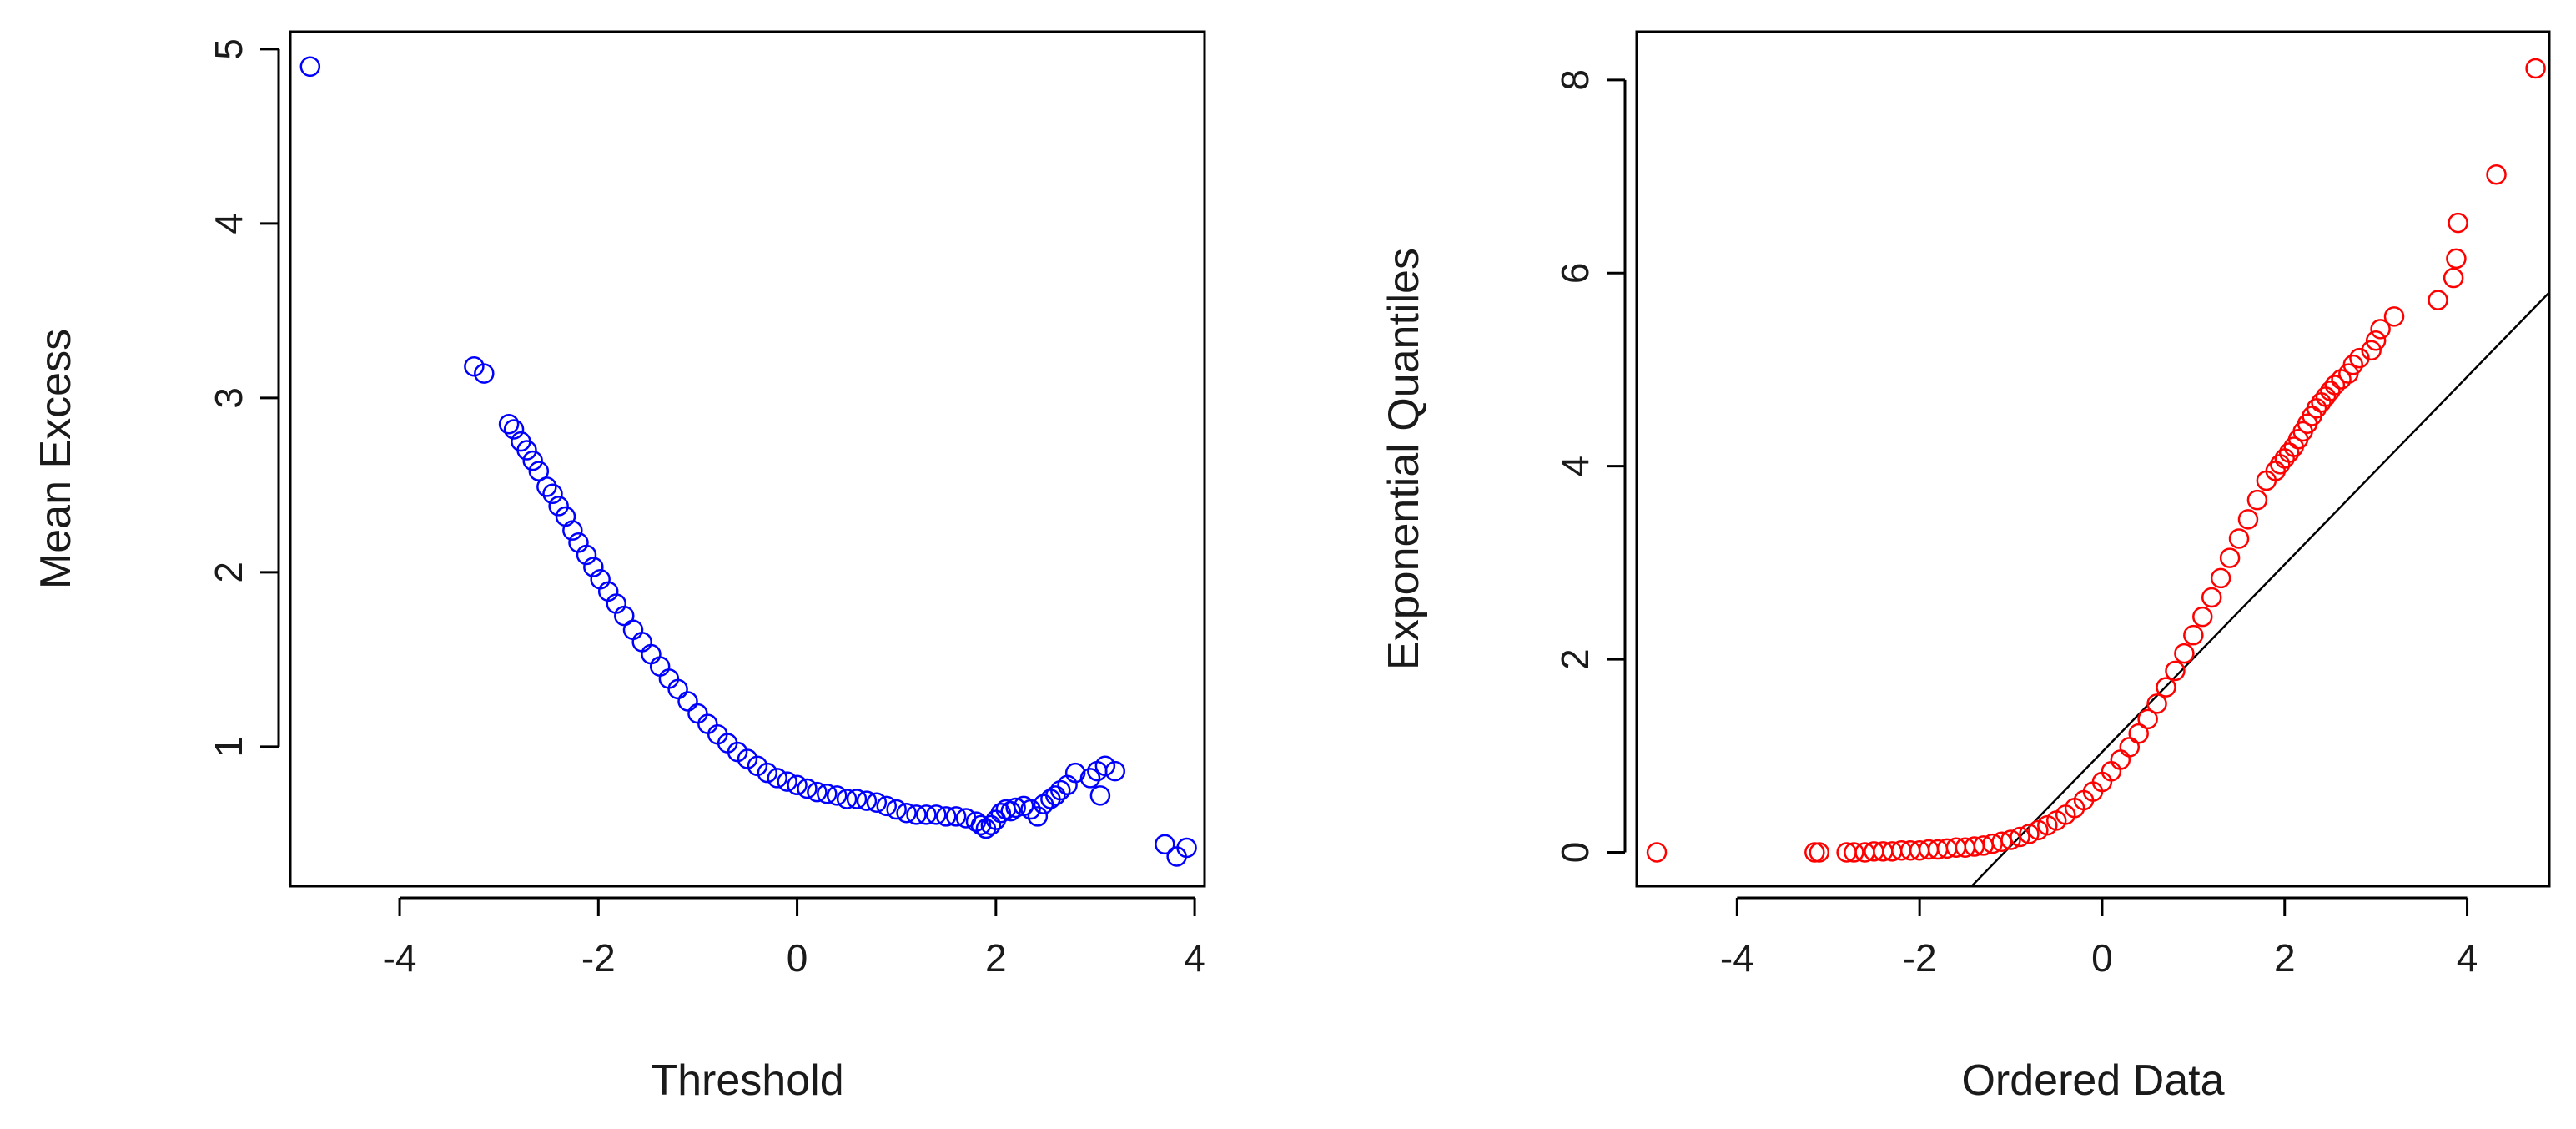 Image resolution: width=2576 pixels, height=1129 pixels. What do you see at coordinates (747, 1080) in the screenshot?
I see `mean-excess-x-axis-title: Threshold` at bounding box center [747, 1080].